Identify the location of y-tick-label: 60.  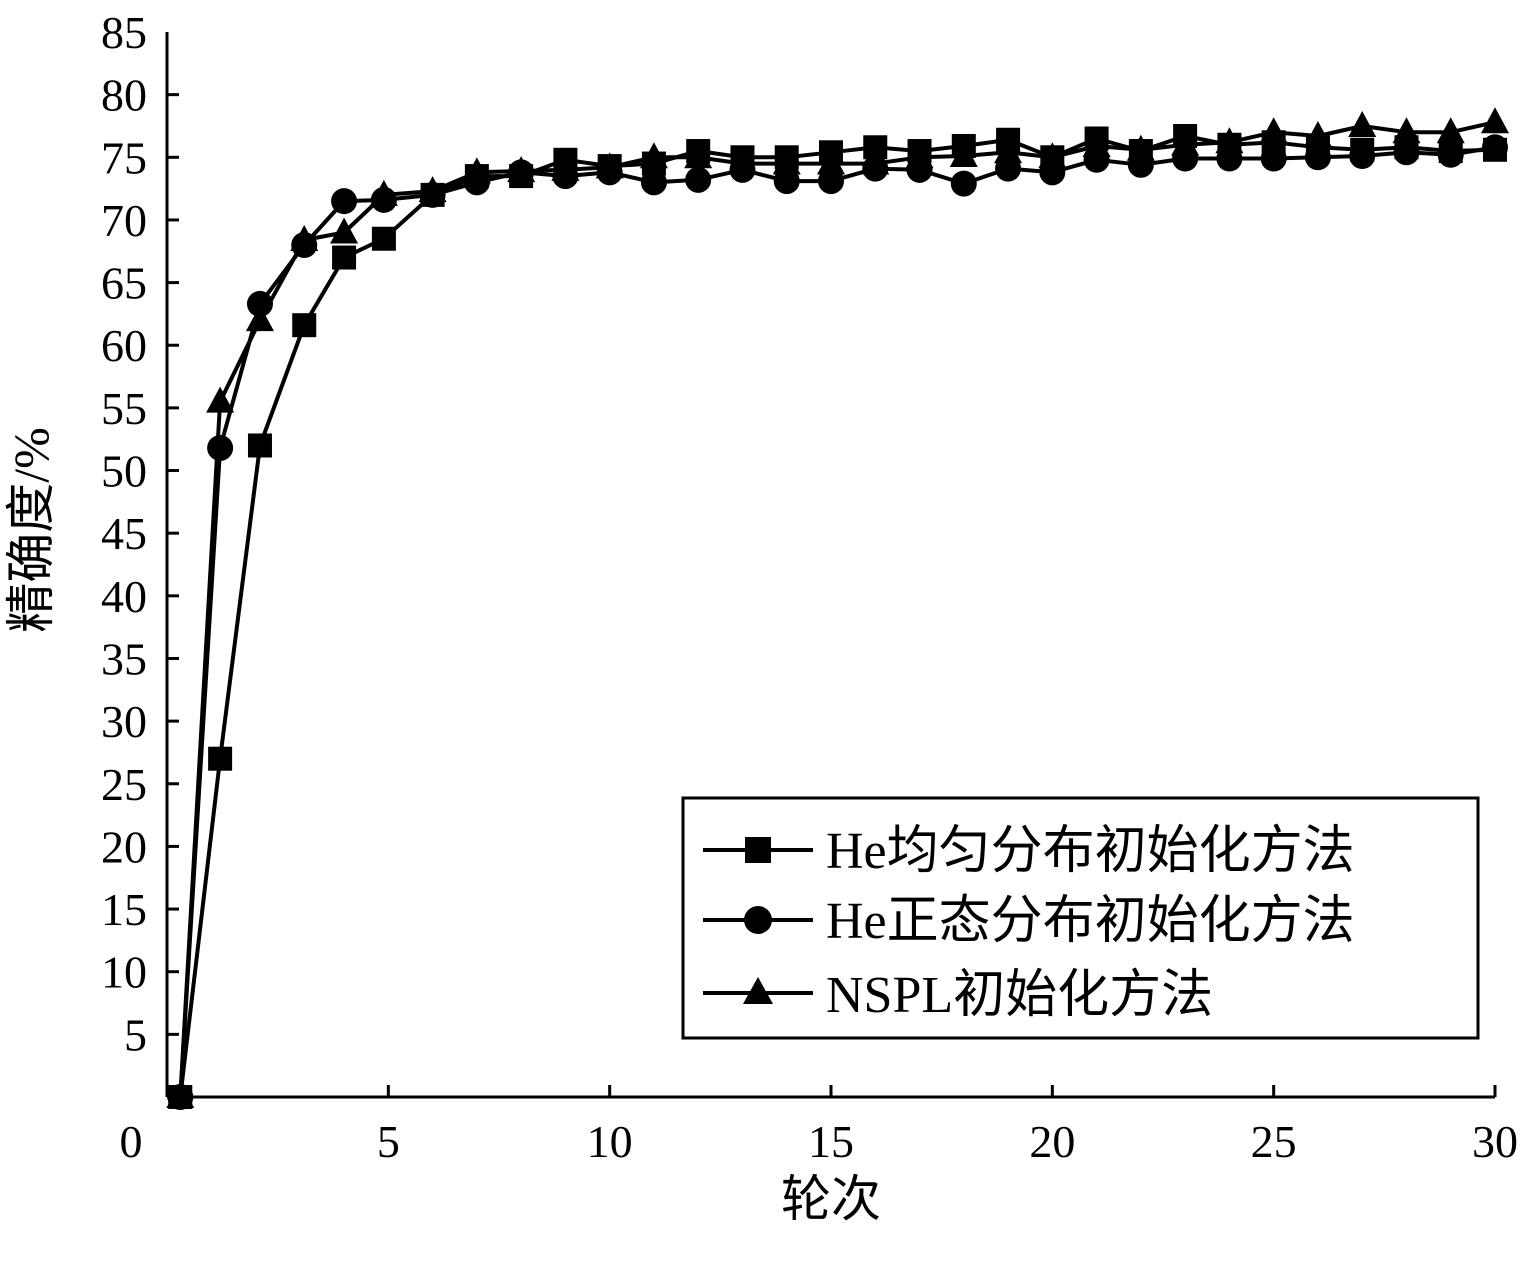
(124, 345).